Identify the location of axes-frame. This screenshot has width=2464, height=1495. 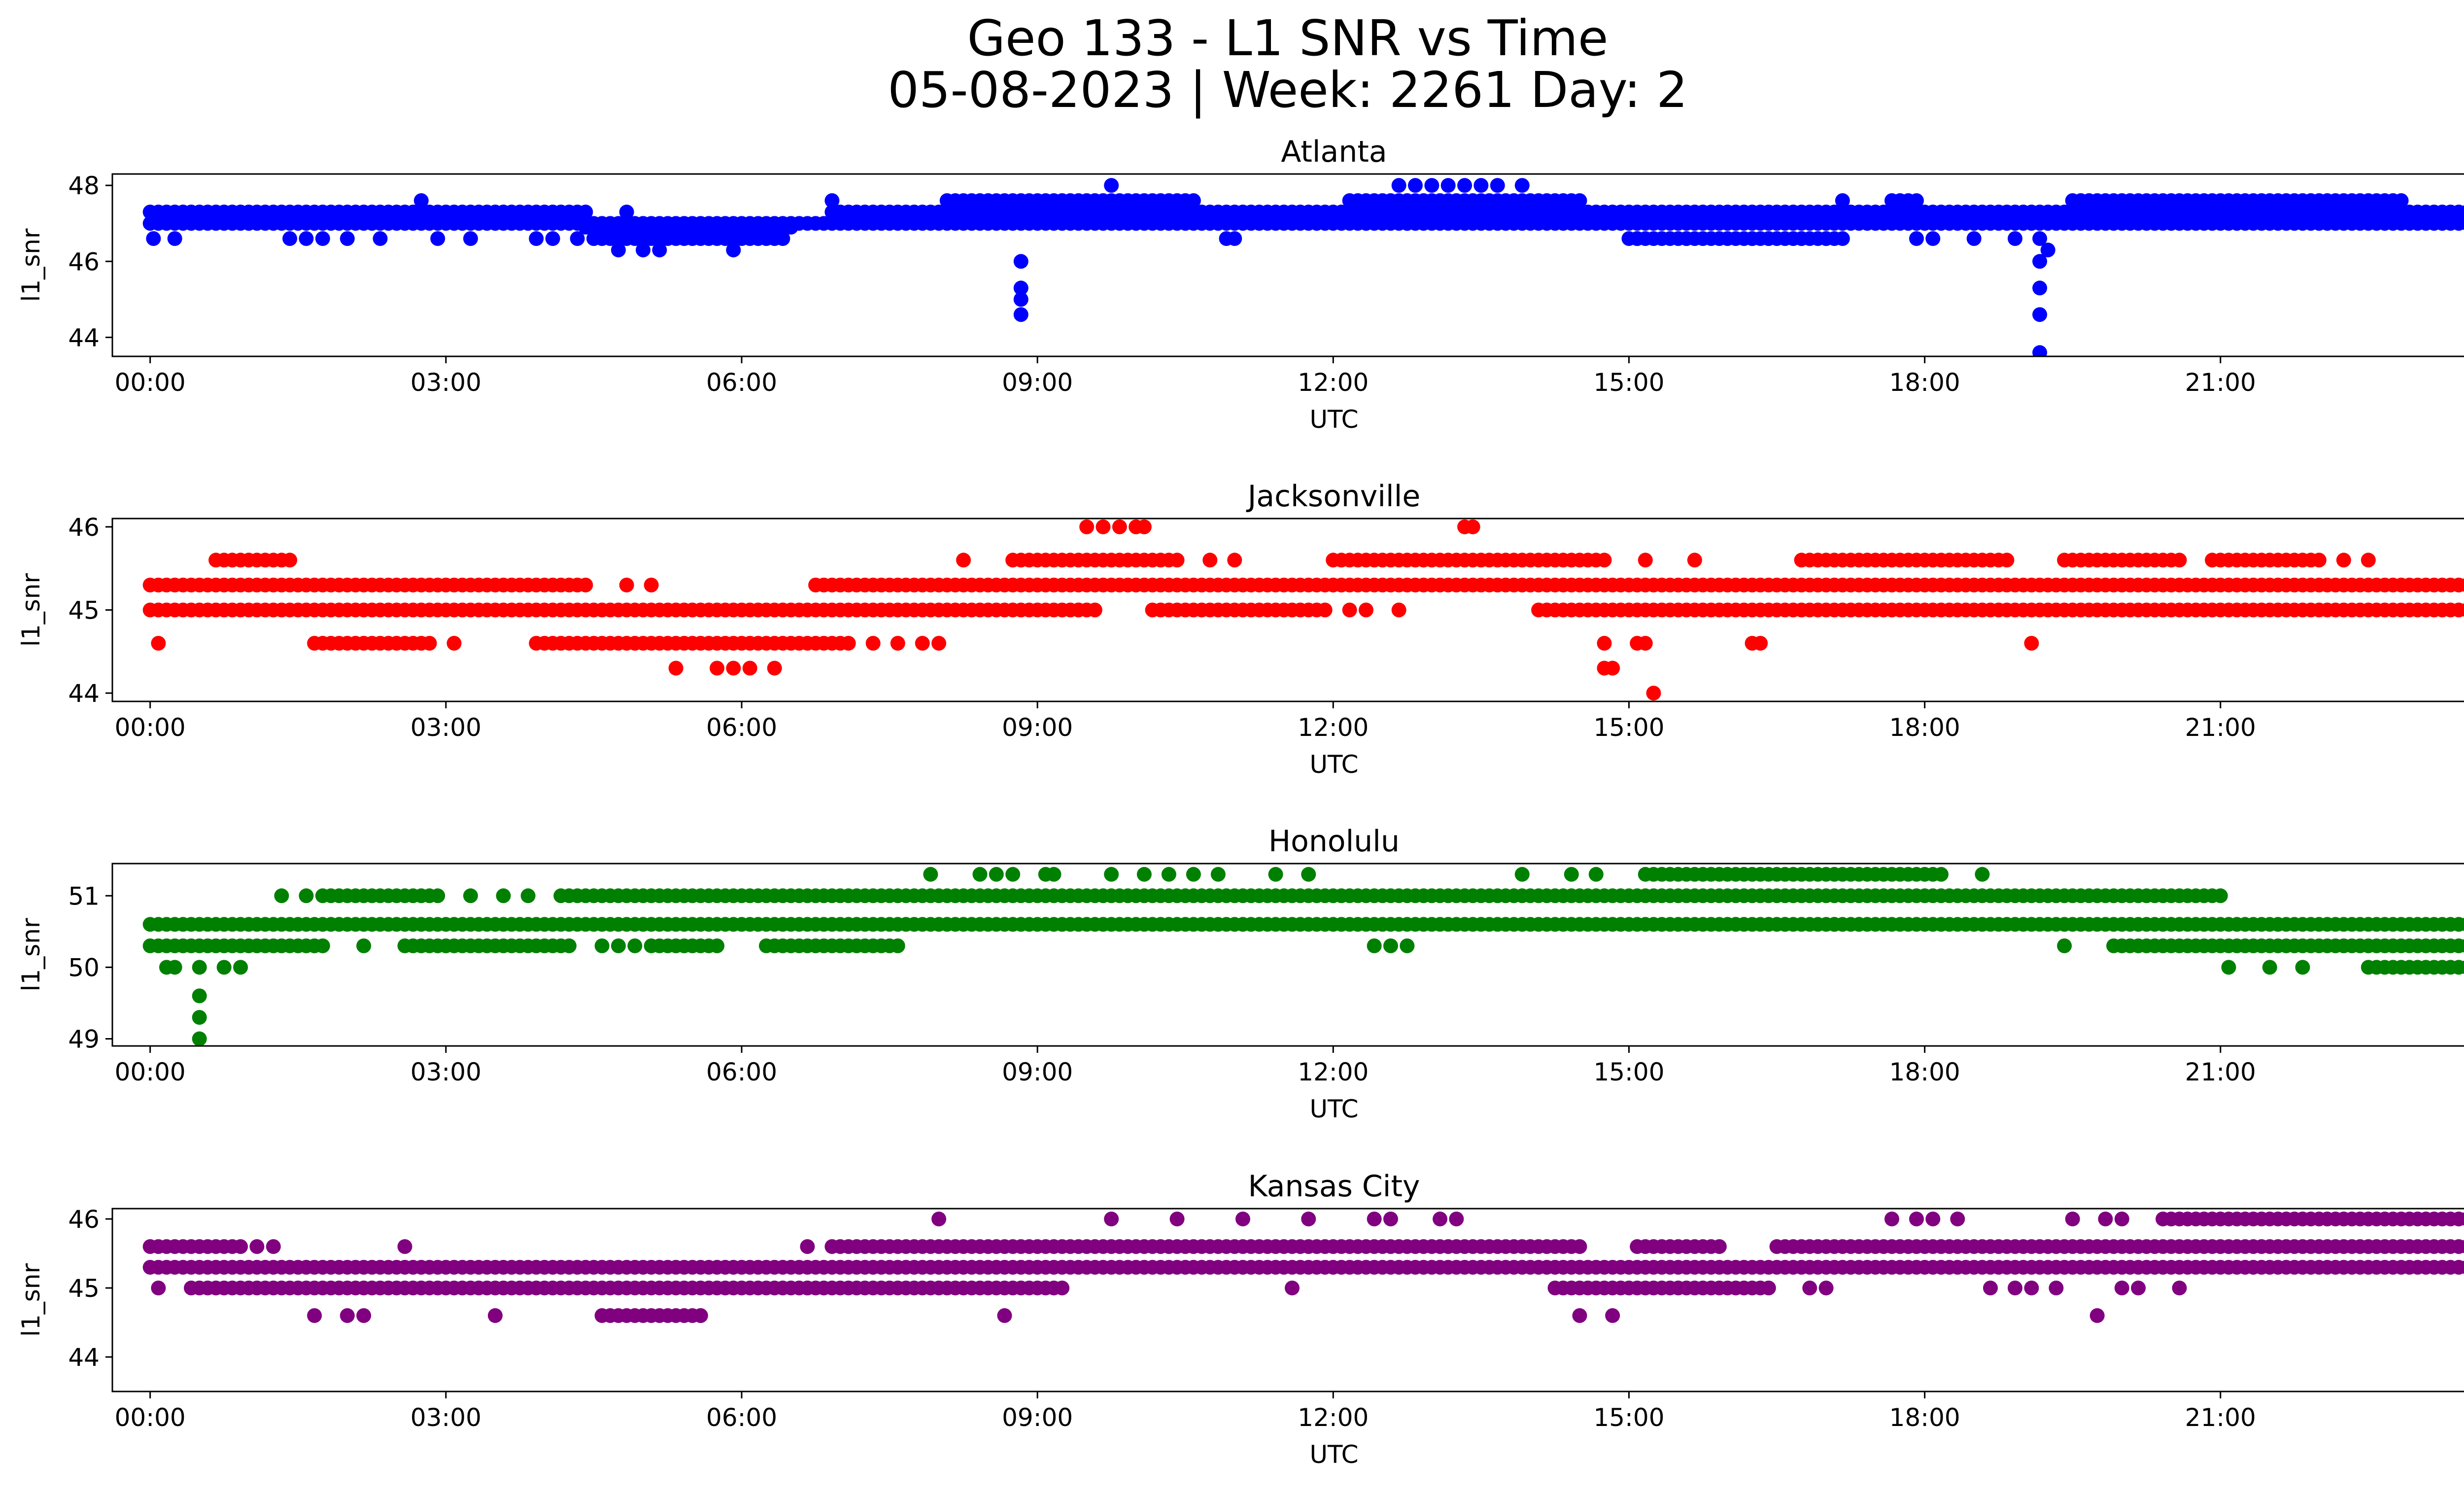
(1287, 1300).